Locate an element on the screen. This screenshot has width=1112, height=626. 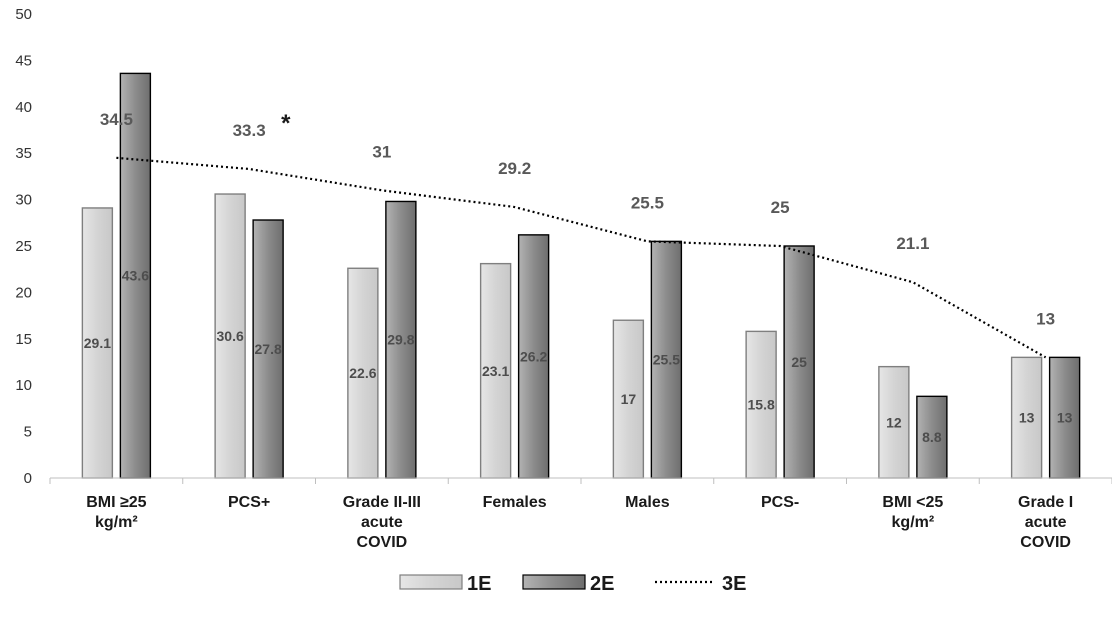
data-label-2E: 26.2 is located at coordinates (533, 356).